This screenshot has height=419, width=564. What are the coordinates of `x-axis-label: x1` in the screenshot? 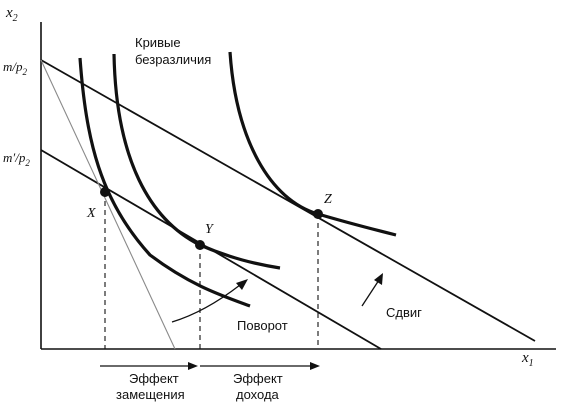 It's located at (527, 359).